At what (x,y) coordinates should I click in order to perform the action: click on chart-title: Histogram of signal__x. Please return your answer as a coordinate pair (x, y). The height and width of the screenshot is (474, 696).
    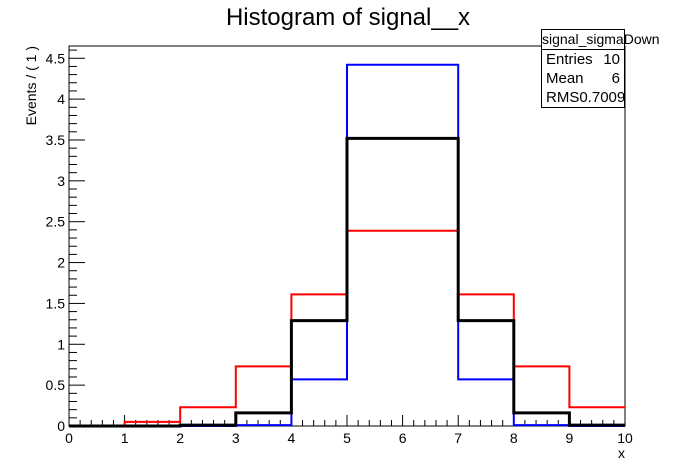
    Looking at the image, I should click on (348, 17).